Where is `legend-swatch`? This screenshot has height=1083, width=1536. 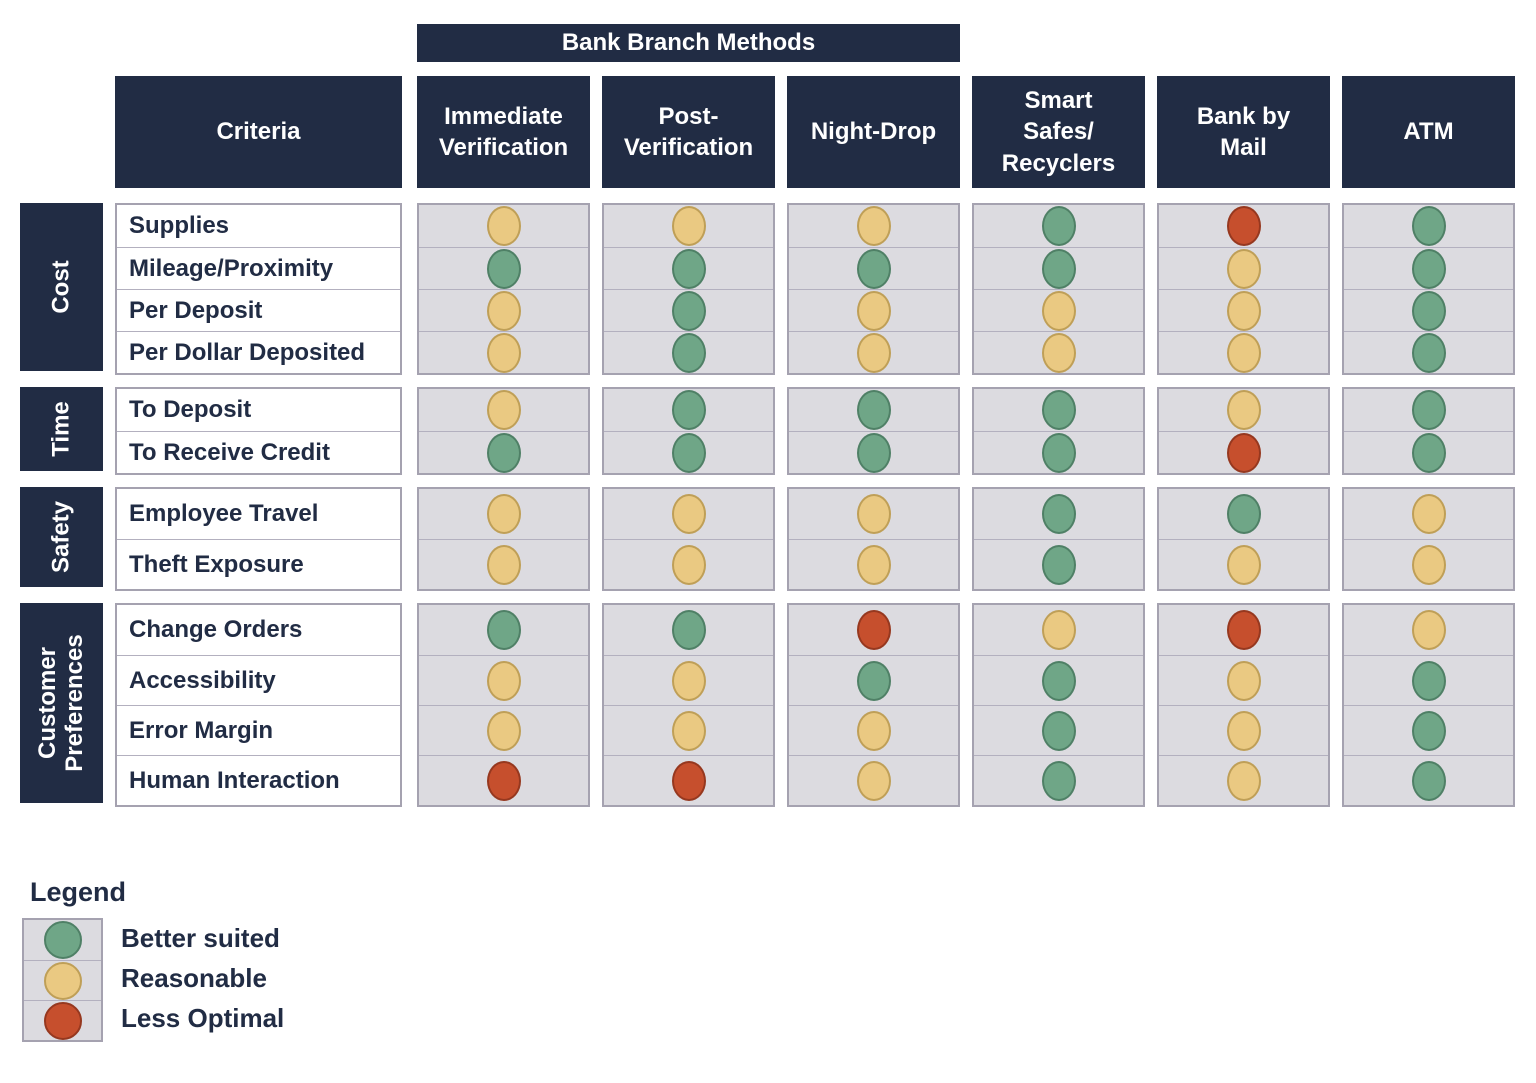 legend-swatch is located at coordinates (62, 1020).